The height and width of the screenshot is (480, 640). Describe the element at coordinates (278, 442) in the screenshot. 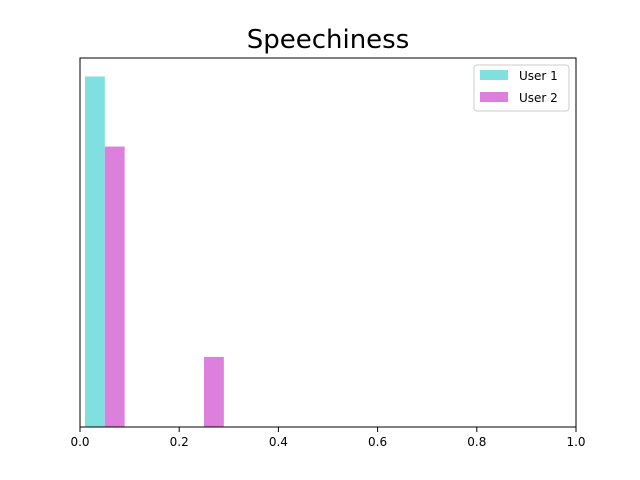

I see `x-tick-label: 0.4` at that location.